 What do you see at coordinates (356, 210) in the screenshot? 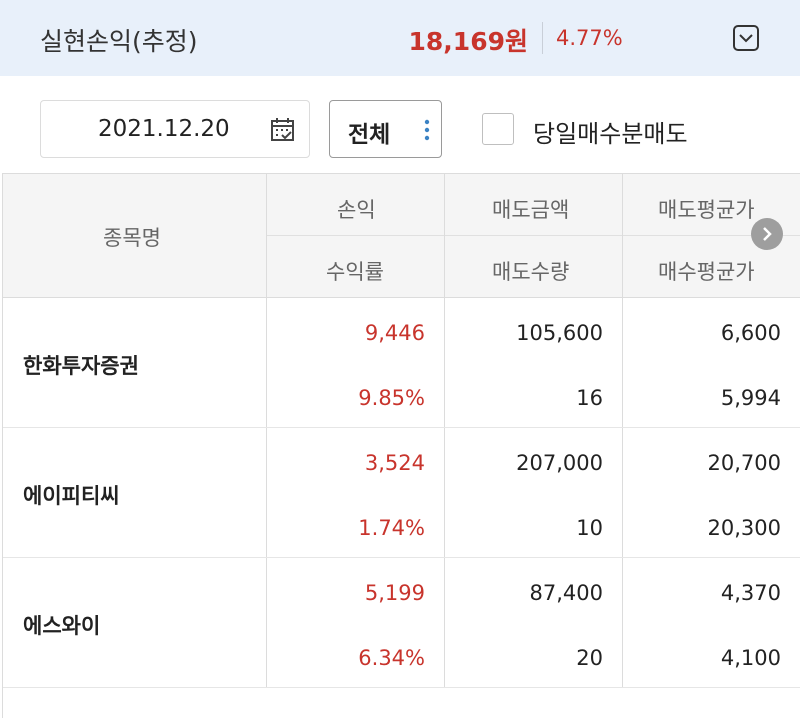
I see `header-profit: 손익` at bounding box center [356, 210].